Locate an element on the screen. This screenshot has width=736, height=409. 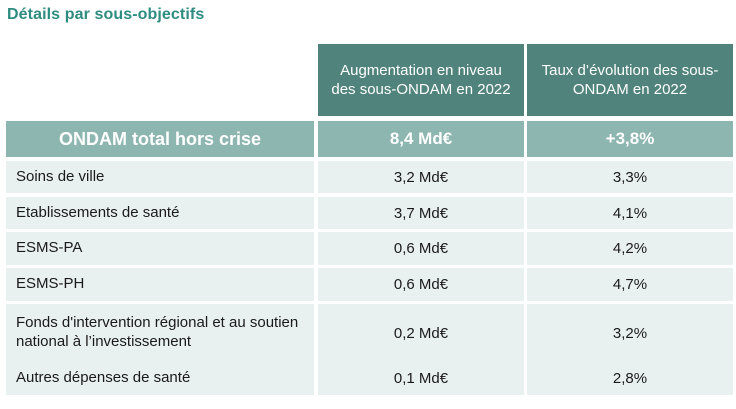
table-row: Etablissements de santé 3,7 Md€ 4,1% is located at coordinates (369, 213).